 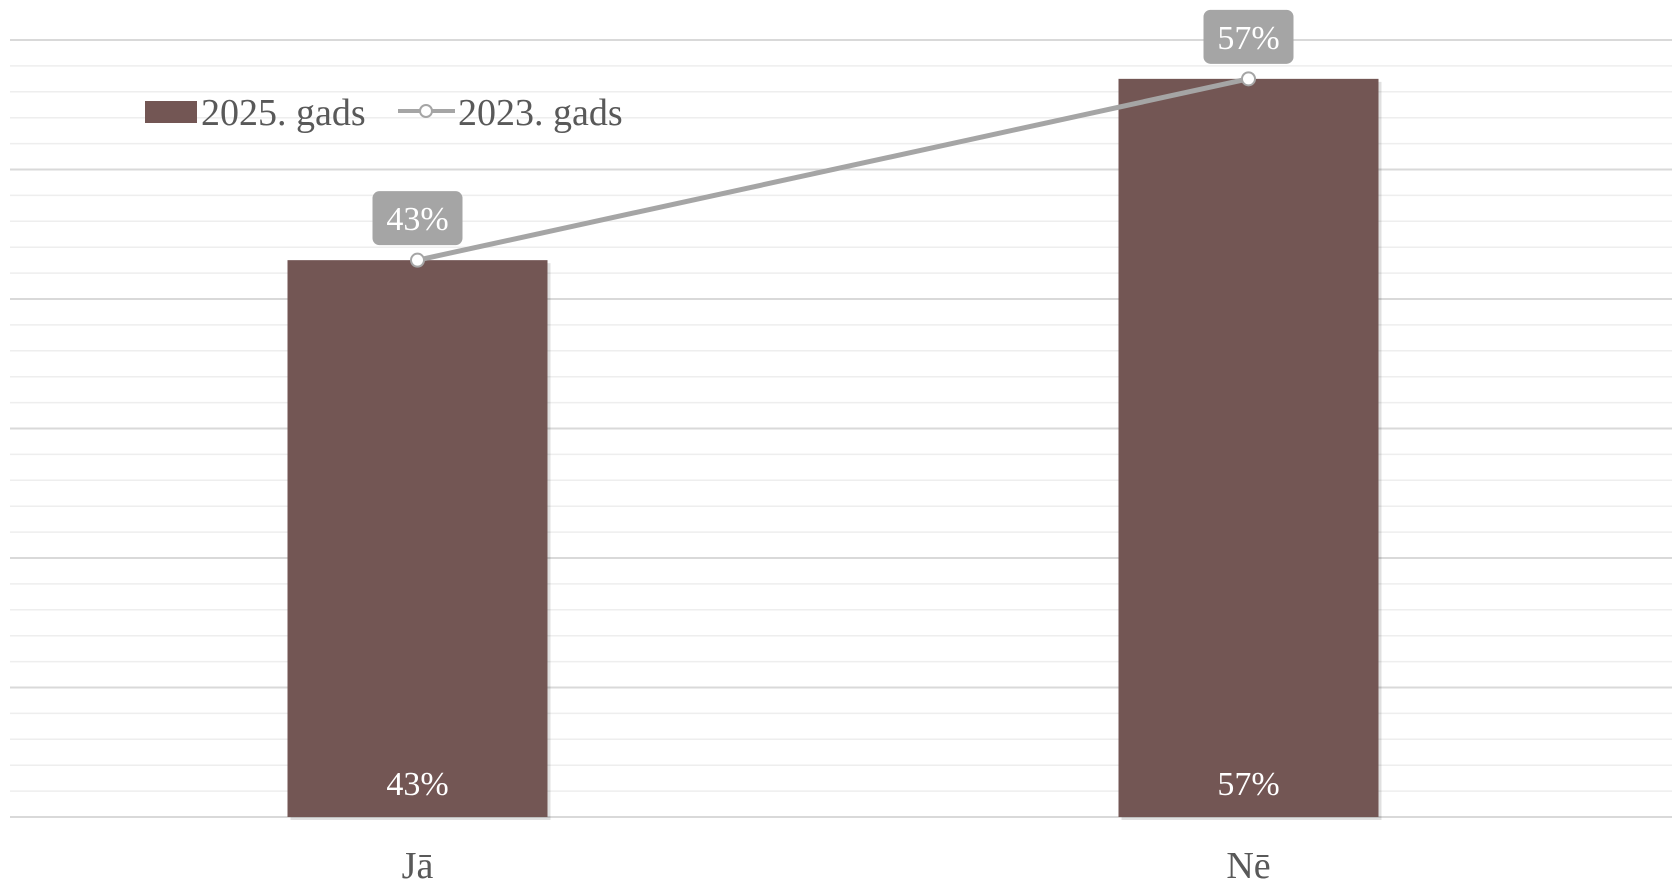 What do you see at coordinates (1248, 865) in the screenshot?
I see `category-label: Nē` at bounding box center [1248, 865].